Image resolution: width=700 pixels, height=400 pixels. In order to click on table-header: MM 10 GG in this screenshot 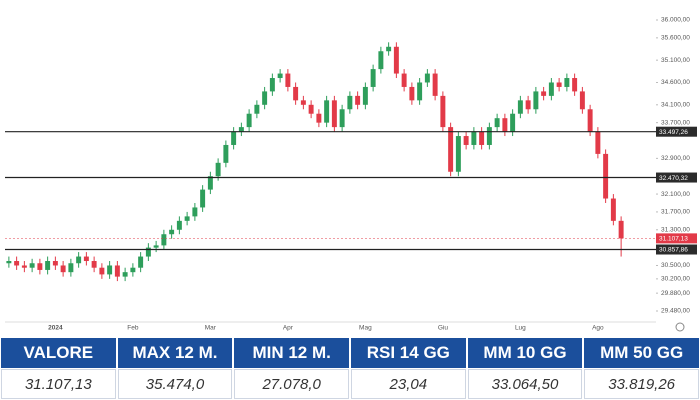, I will do `click(525, 353)`.